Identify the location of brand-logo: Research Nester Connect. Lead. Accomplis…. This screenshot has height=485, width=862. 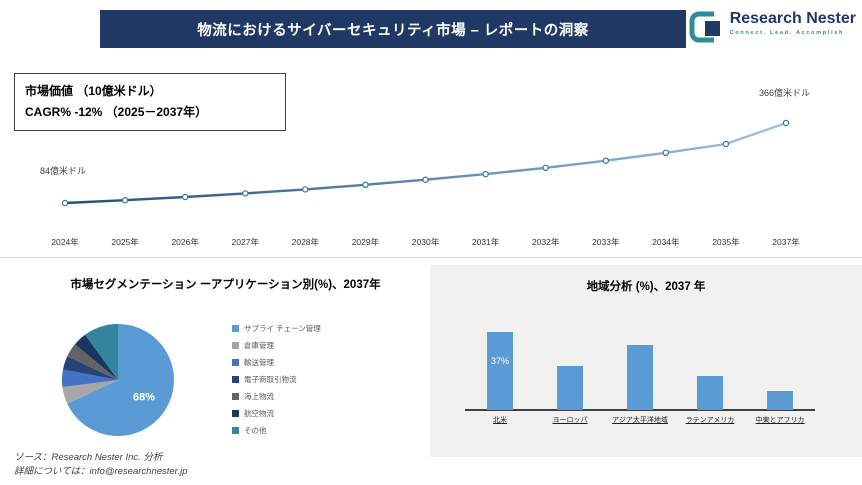
(772, 27).